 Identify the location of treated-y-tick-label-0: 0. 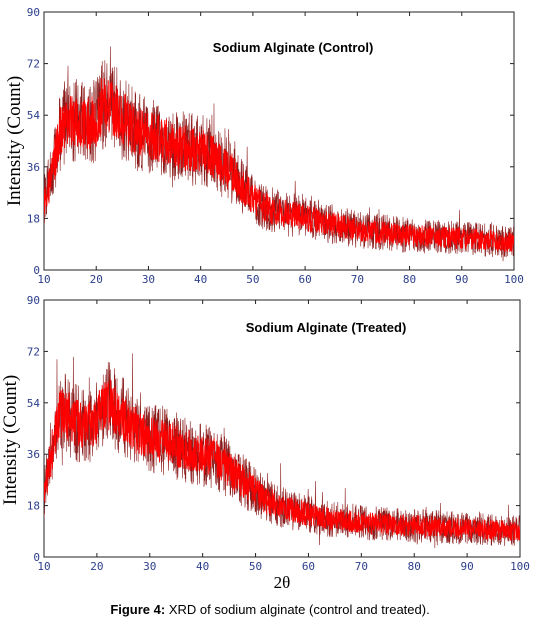
(36, 557).